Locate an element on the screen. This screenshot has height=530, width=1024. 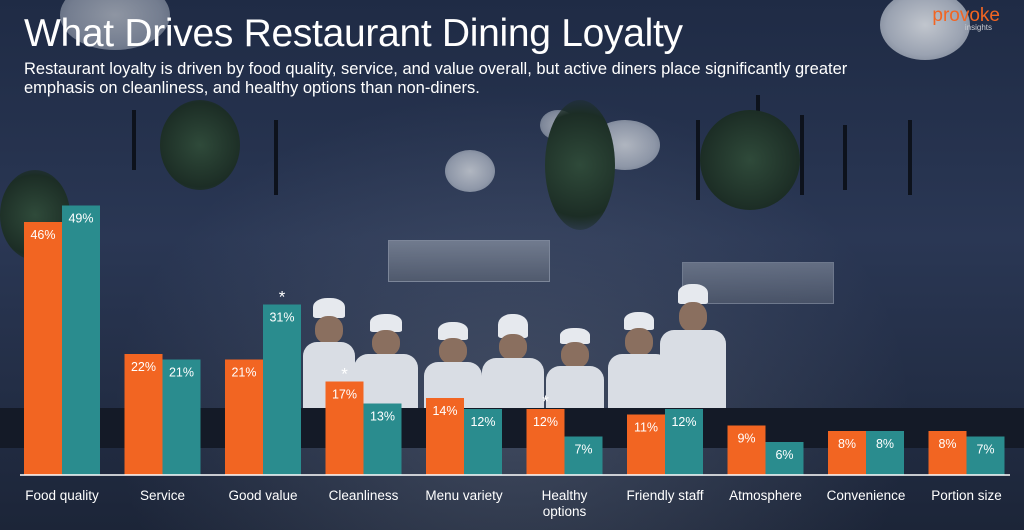
data-label: 14% is located at coordinates (444, 411).